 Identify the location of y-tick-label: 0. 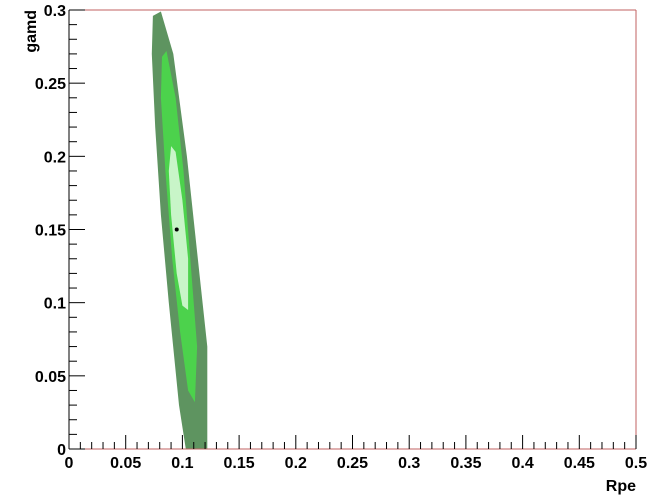
(61, 450).